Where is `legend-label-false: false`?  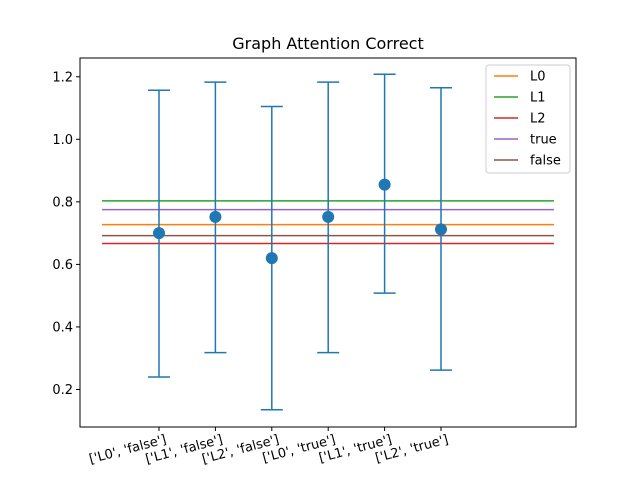
legend-label-false: false is located at coordinates (545, 161).